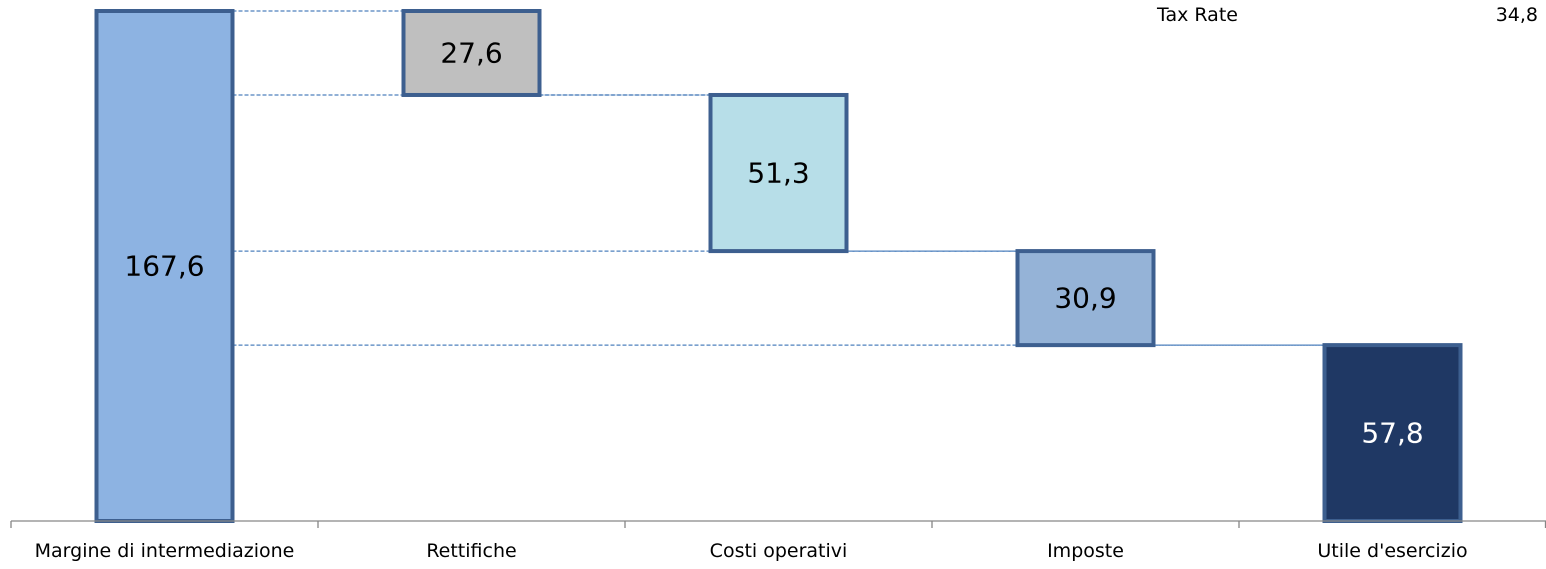 This screenshot has height=569, width=1546. Describe the element at coordinates (164, 266) in the screenshot. I see `bar-value-label: 167,6` at that location.